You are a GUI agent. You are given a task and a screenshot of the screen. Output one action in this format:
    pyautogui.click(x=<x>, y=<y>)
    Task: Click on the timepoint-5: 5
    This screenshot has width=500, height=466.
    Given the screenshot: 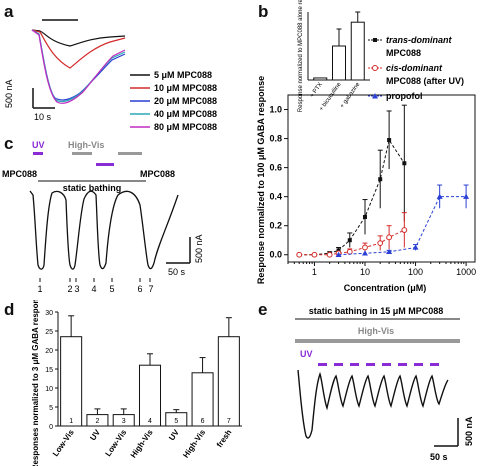 What is the action you would take?
    pyautogui.click(x=111, y=289)
    